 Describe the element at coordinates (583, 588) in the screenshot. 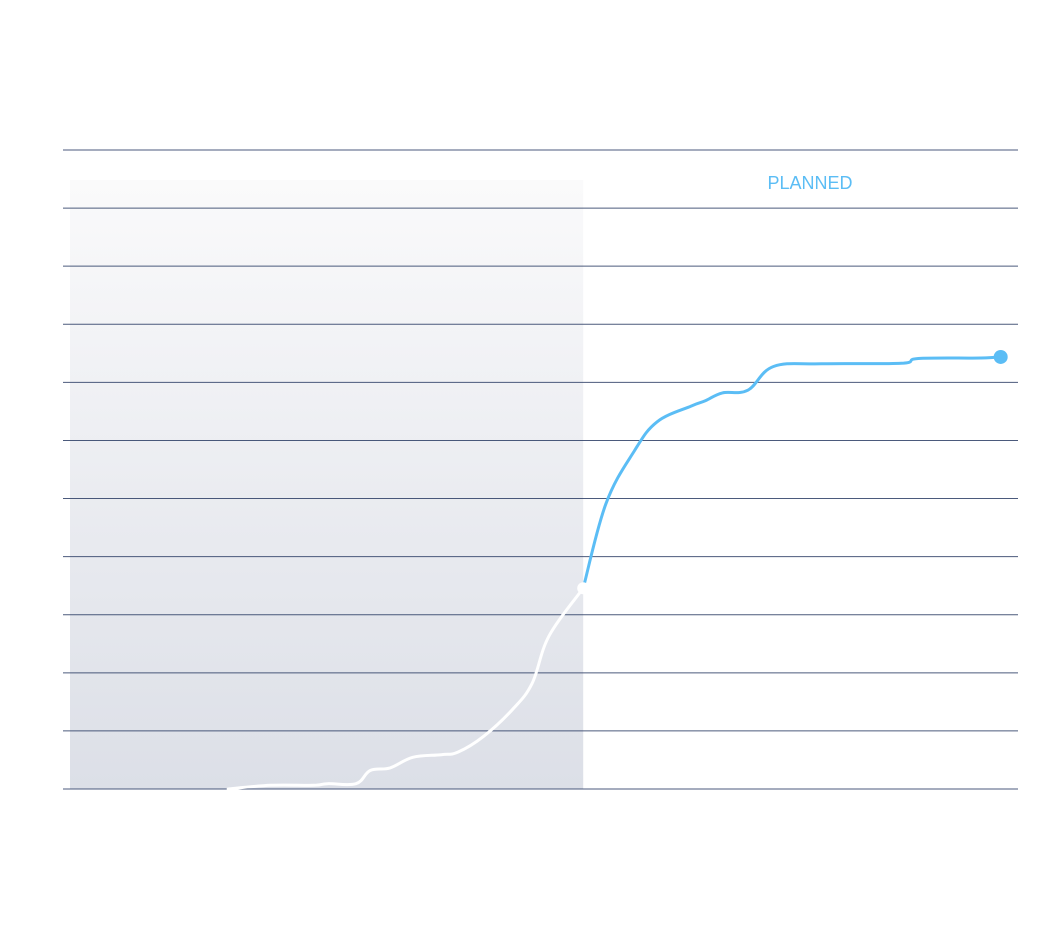

I see `actual-end-point` at that location.